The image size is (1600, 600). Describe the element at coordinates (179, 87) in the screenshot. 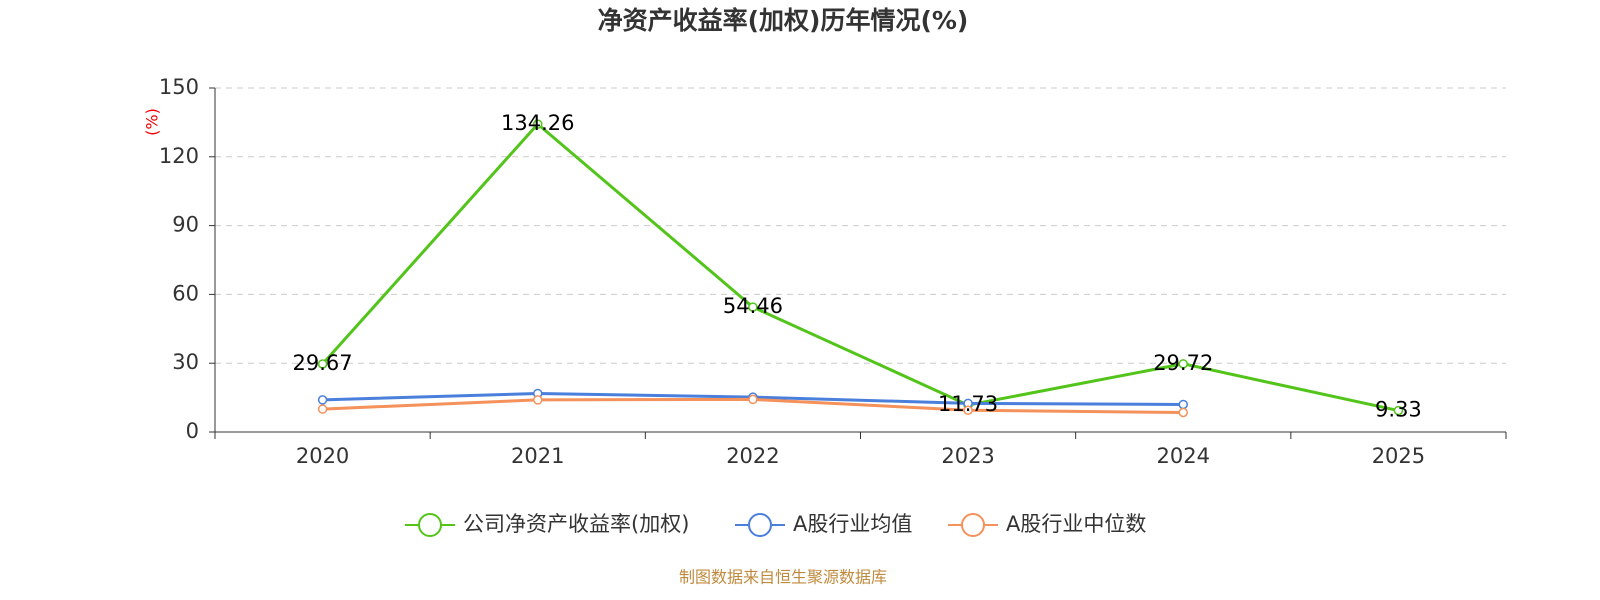

I see `y-tick-label: 150` at that location.